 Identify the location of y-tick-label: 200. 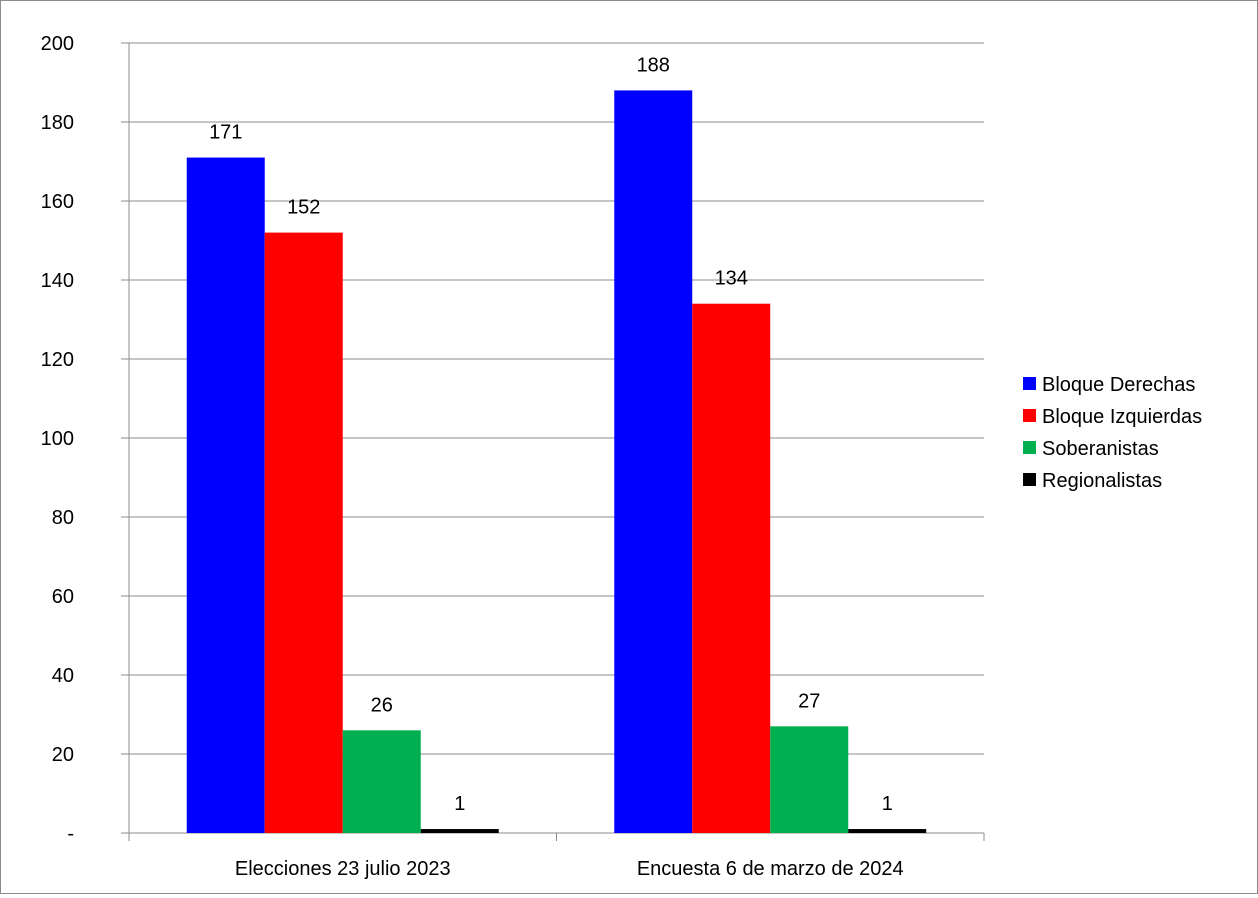
(57, 44).